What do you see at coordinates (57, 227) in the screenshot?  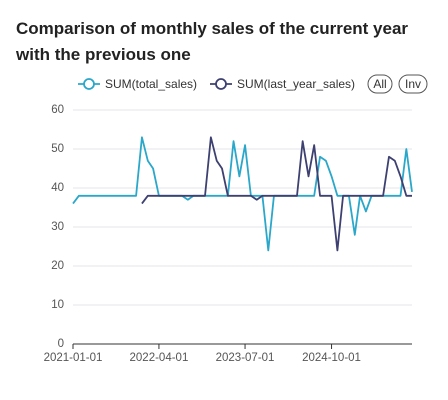 I see `y-tick-label: 30` at bounding box center [57, 227].